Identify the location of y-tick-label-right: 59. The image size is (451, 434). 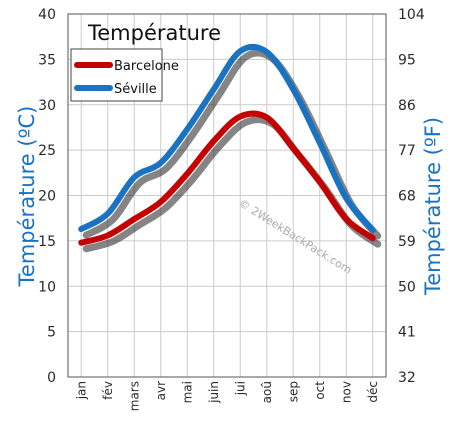
(407, 242).